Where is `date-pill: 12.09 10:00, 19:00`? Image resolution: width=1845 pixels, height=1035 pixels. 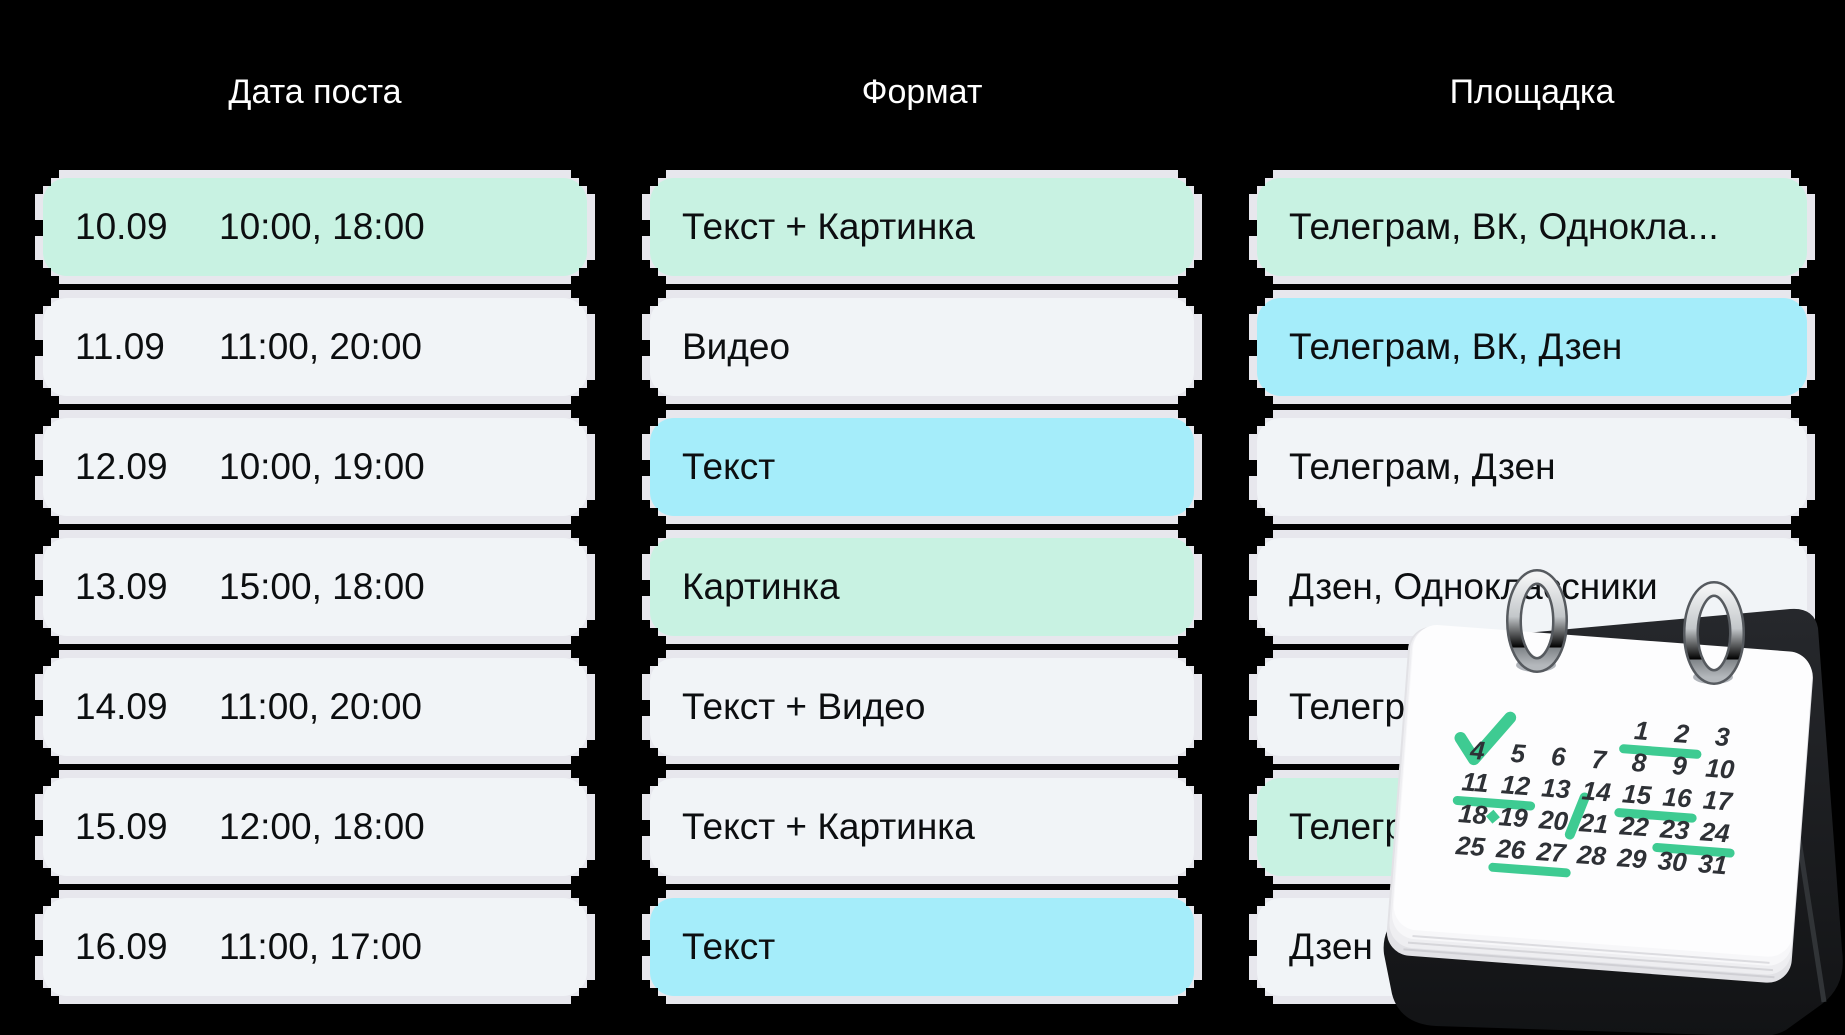 date-pill: 12.09 10:00, 19:00 is located at coordinates (315, 467).